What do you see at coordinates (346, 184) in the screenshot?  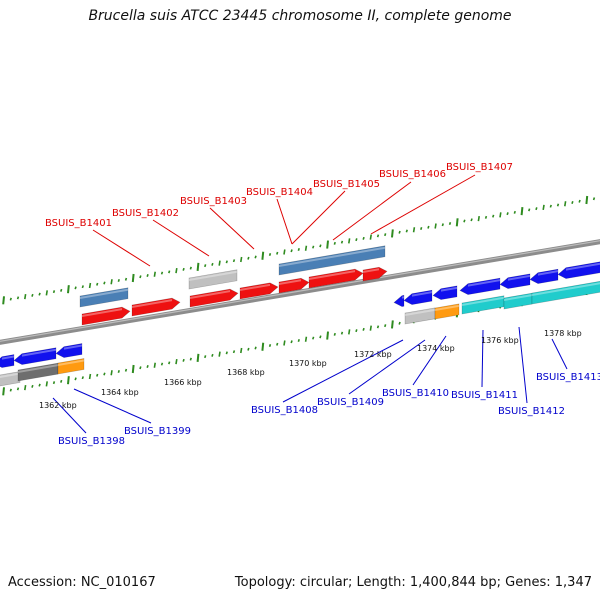 I see `gene-label-forward: BSUIS_B1405` at bounding box center [346, 184].